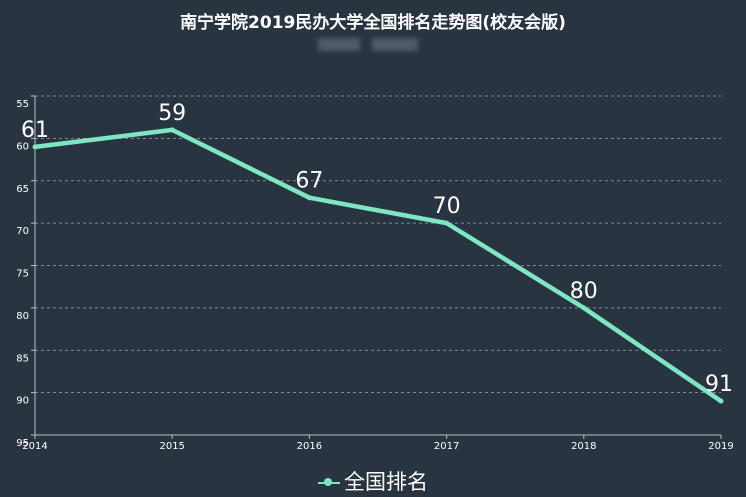 This screenshot has width=746, height=497. I want to click on y-tick-label: 70, so click(22, 231).